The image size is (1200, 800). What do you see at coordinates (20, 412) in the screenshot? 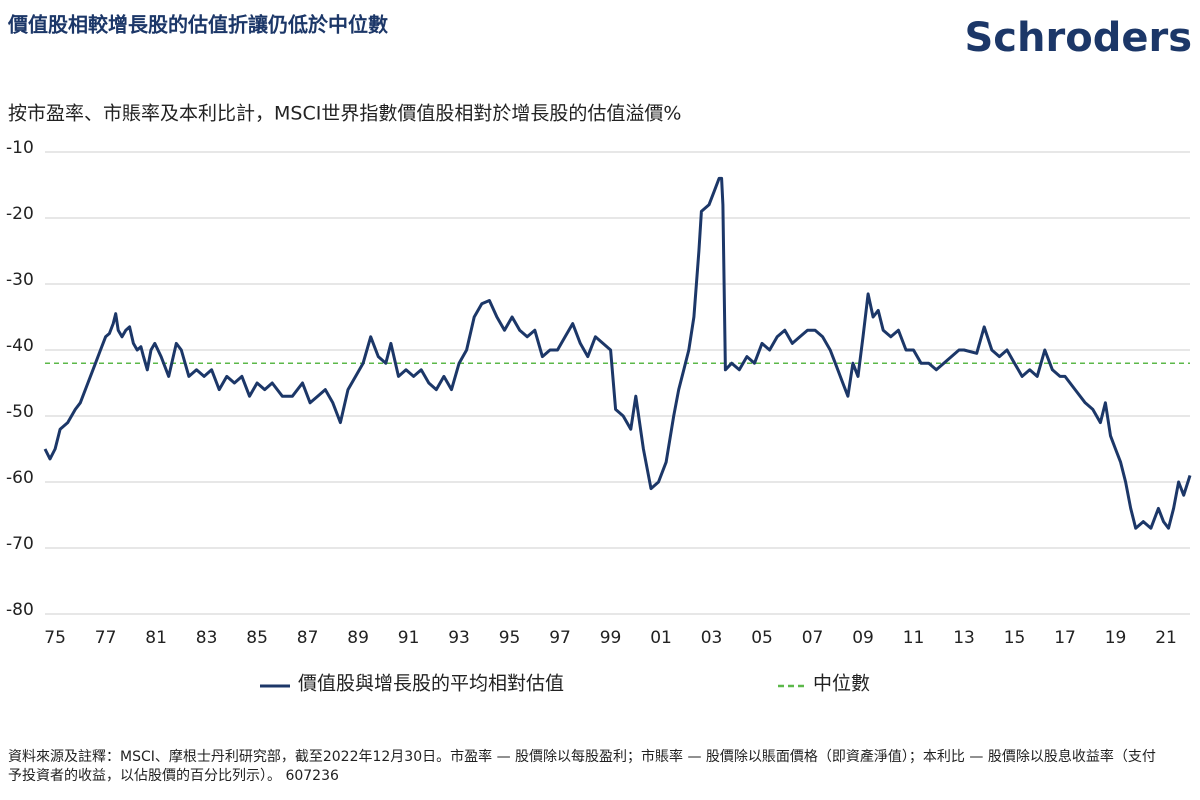
I see `y-tick-label: -50` at bounding box center [20, 412].